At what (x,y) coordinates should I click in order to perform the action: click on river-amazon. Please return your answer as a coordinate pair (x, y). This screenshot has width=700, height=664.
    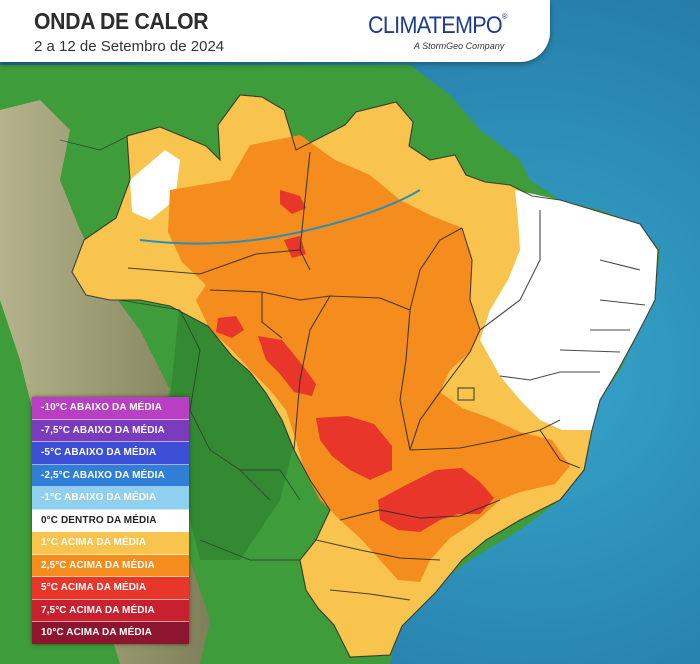
    Looking at the image, I should click on (280, 217).